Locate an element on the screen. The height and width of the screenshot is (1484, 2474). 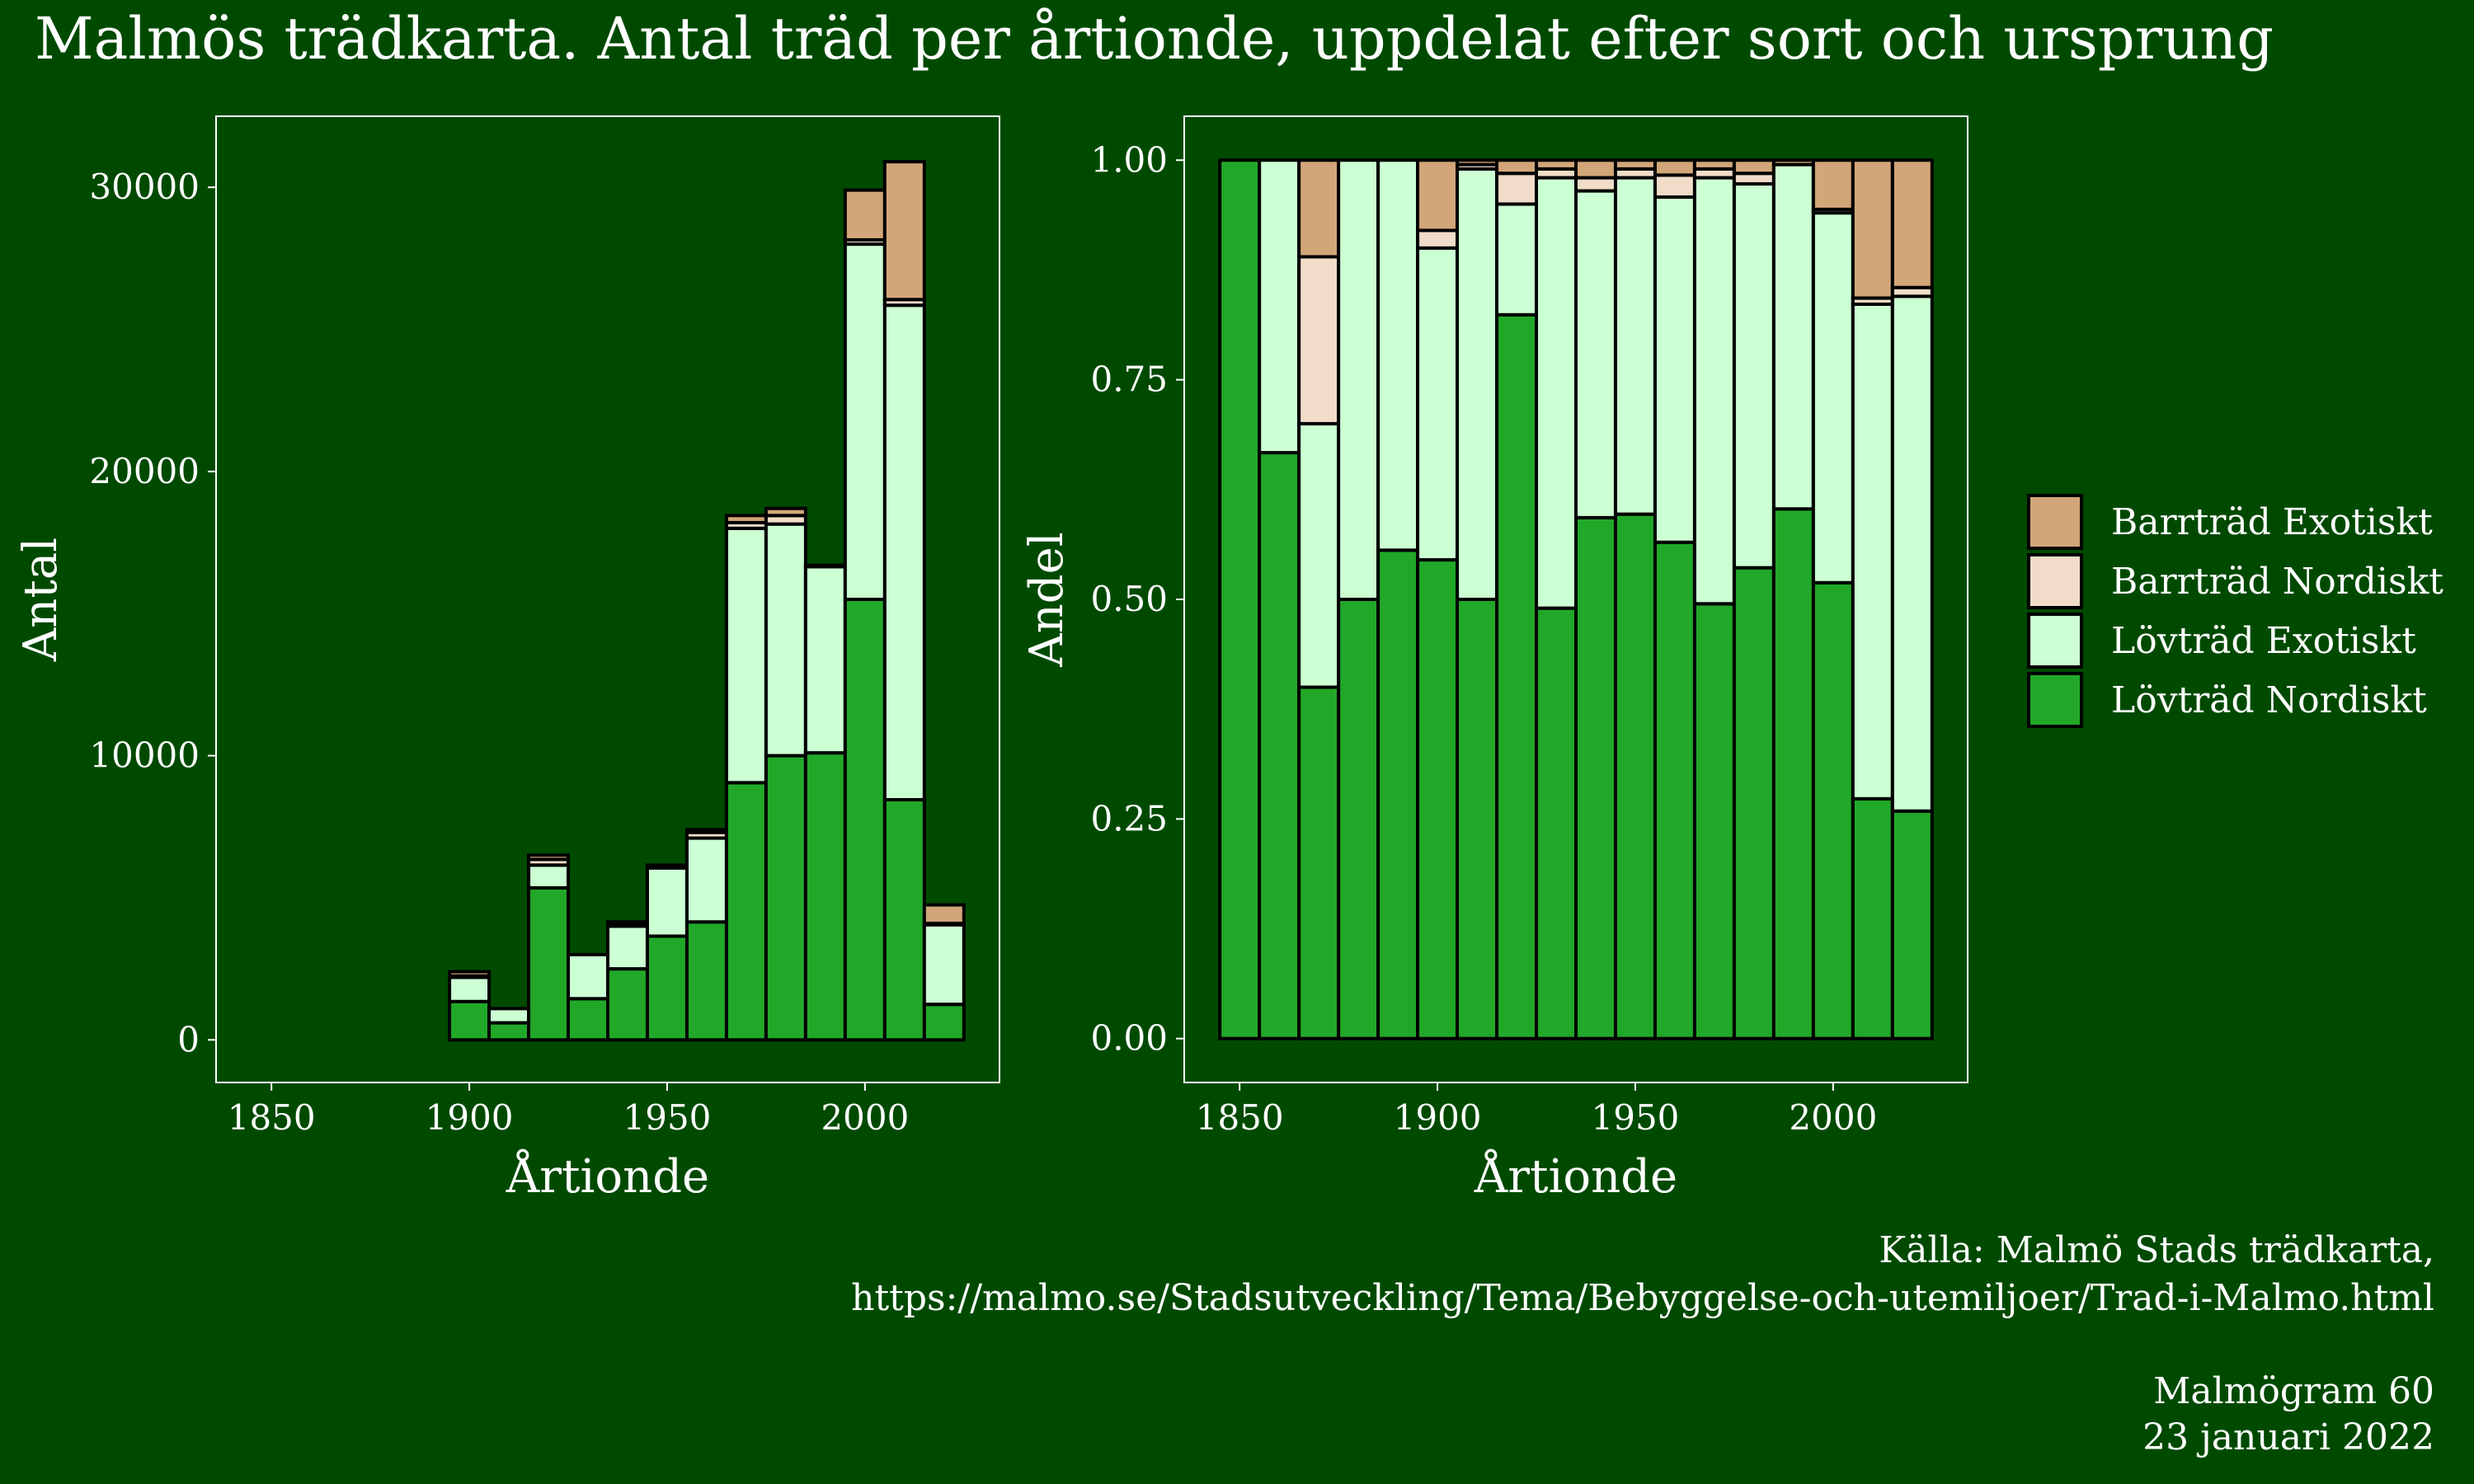
bar-lovtrad-exotiskt-1910 is located at coordinates (1477, 384).